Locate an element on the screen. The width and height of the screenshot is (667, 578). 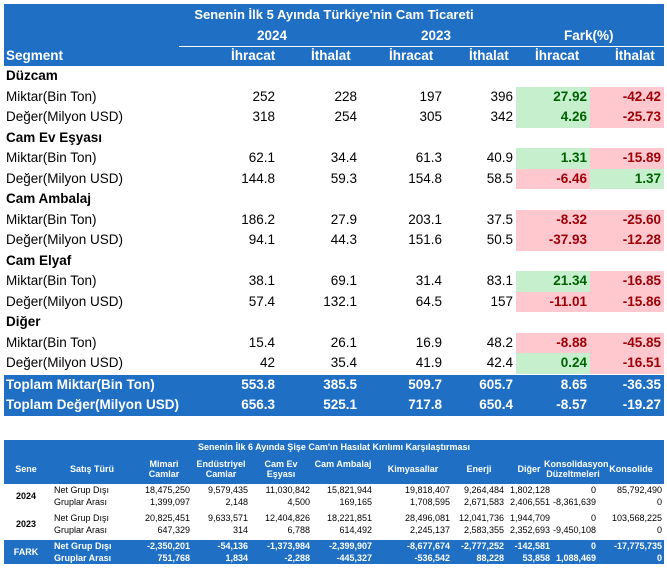
value-cell: 31.4 is located at coordinates (428, 280).